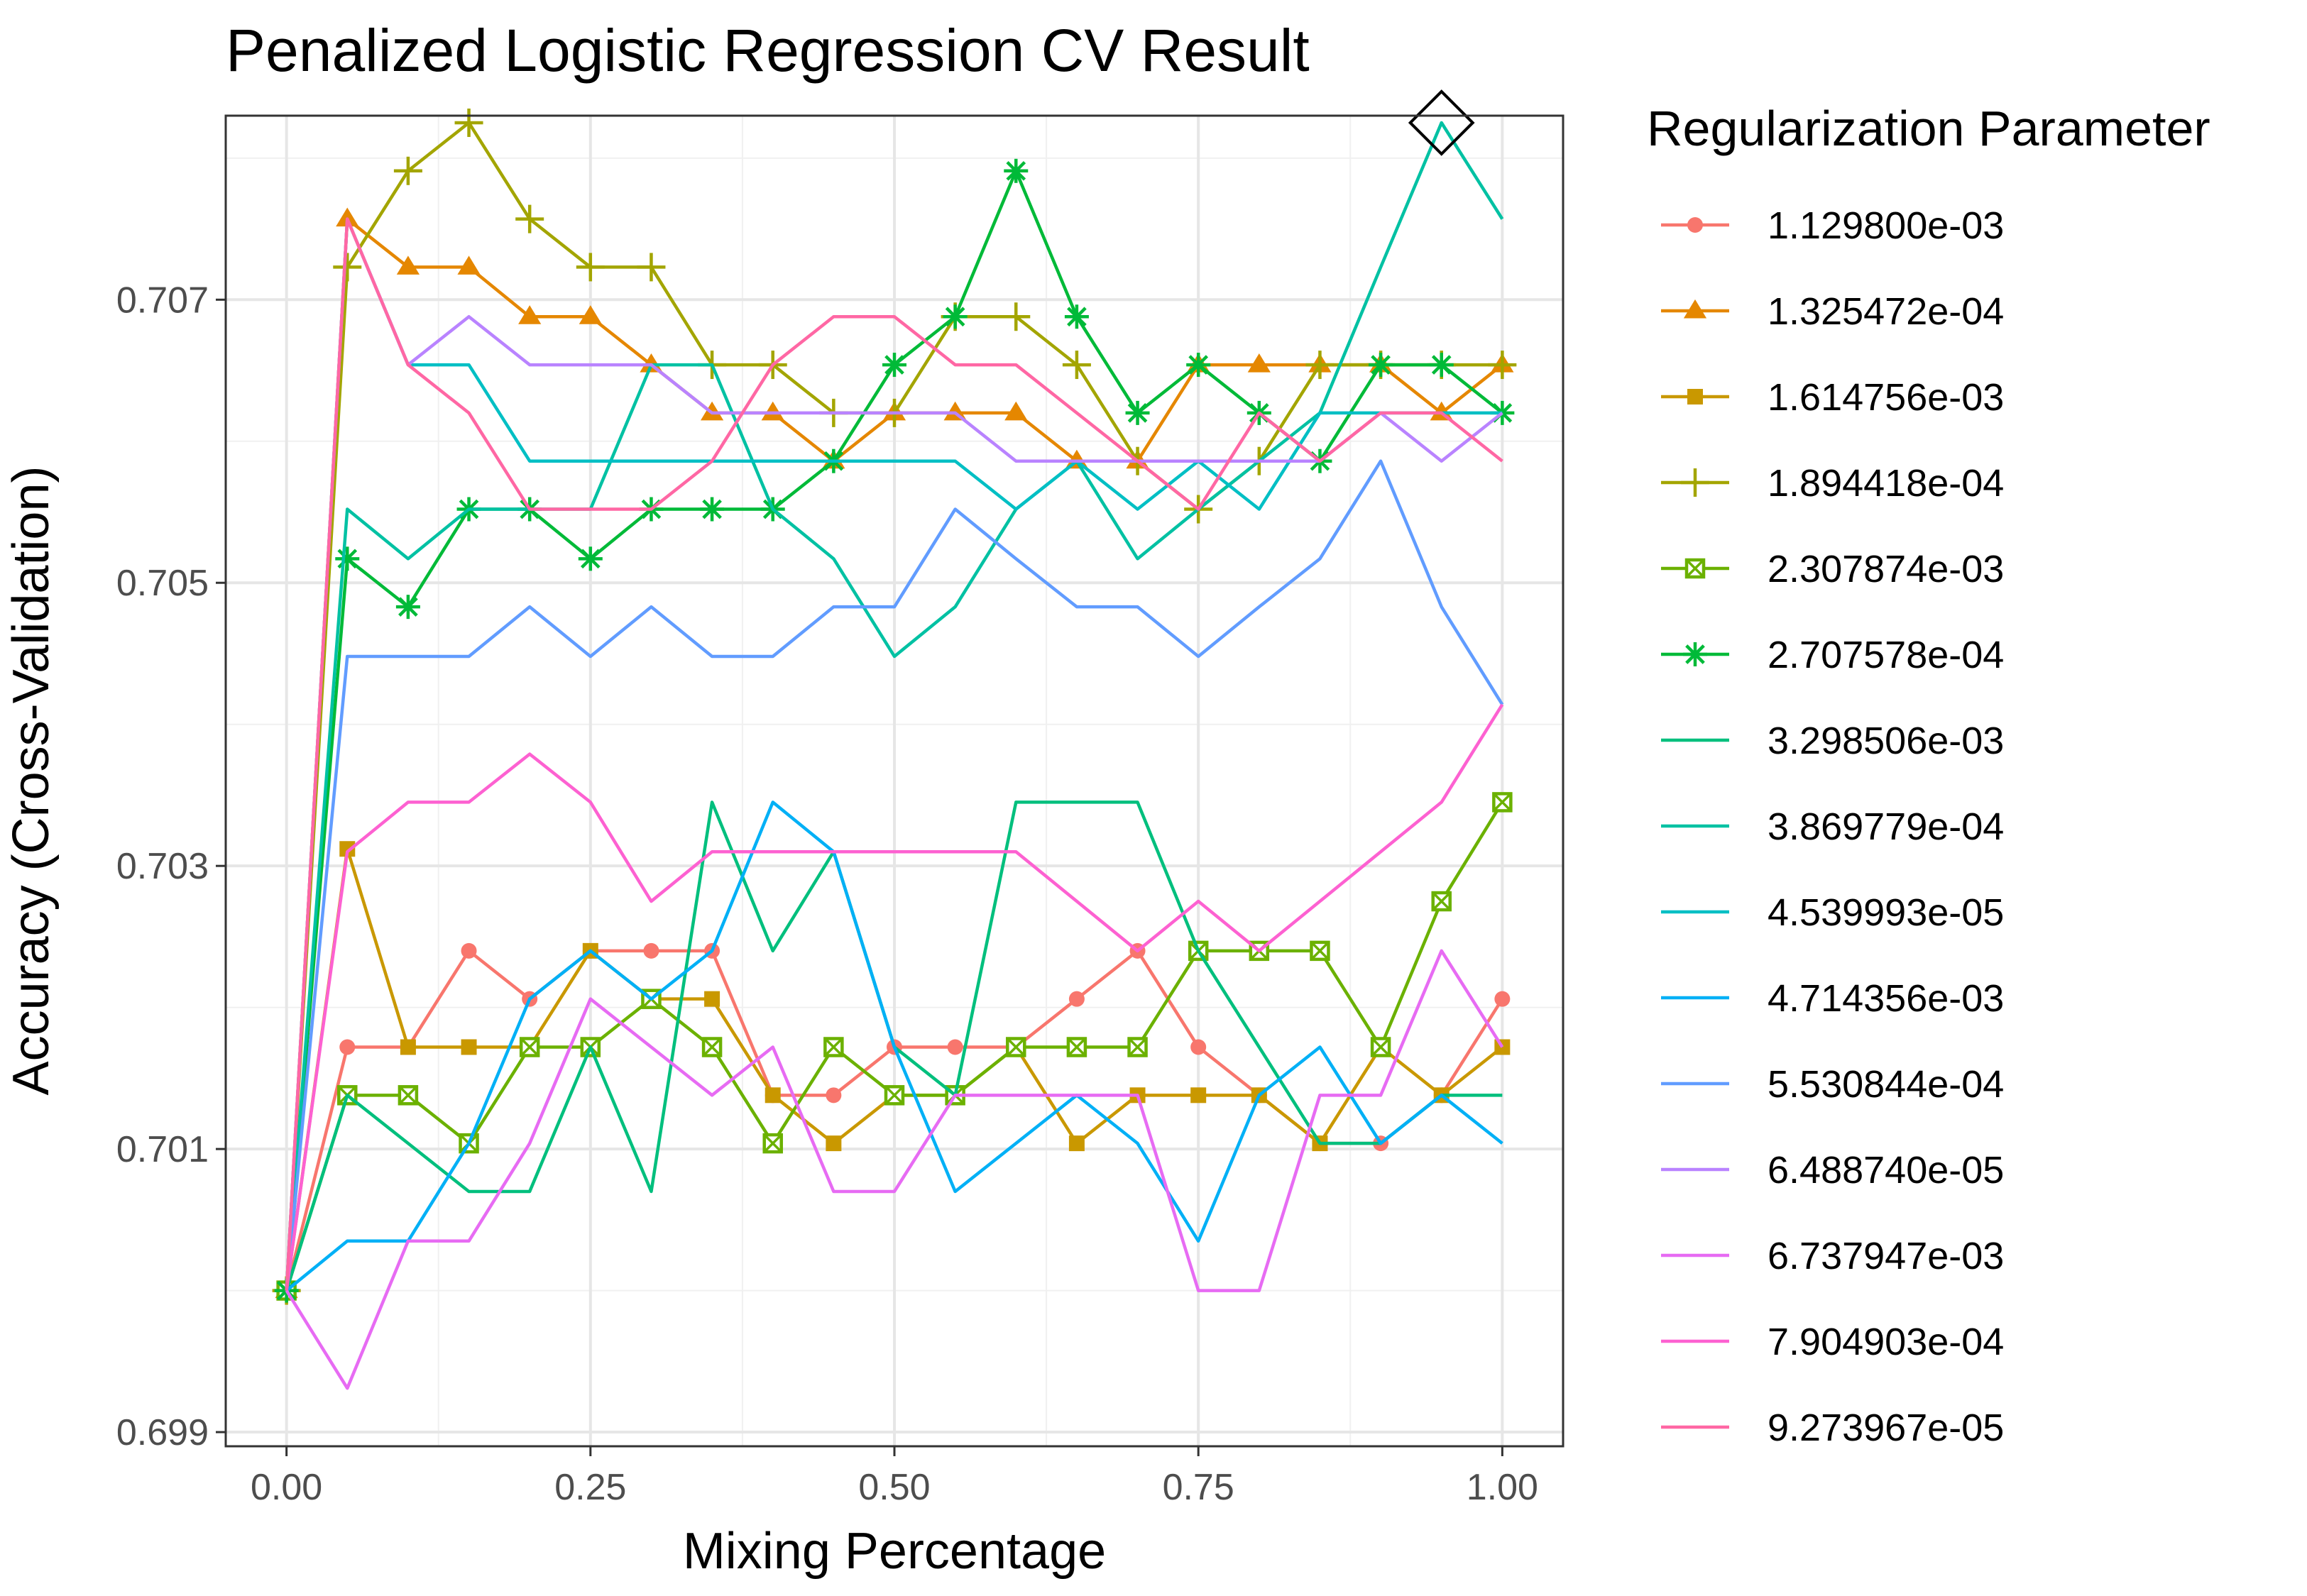 The width and height of the screenshot is (2307, 1596). Describe the element at coordinates (1886, 1428) in the screenshot. I see `legend-label: 9.273967e-05` at that location.